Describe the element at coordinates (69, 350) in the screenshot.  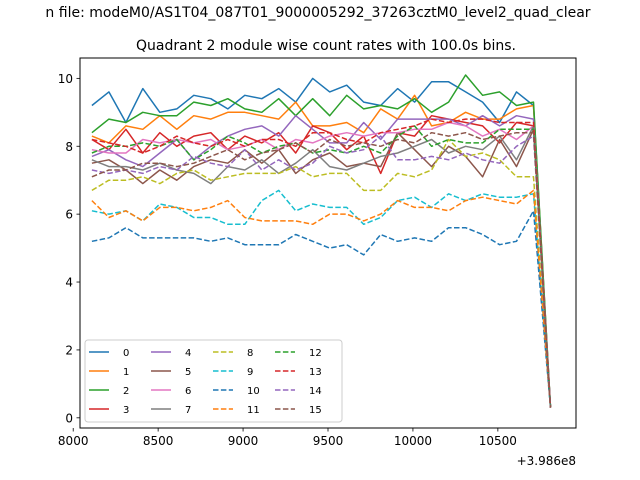
I see `y-tick-label: 2` at that location.